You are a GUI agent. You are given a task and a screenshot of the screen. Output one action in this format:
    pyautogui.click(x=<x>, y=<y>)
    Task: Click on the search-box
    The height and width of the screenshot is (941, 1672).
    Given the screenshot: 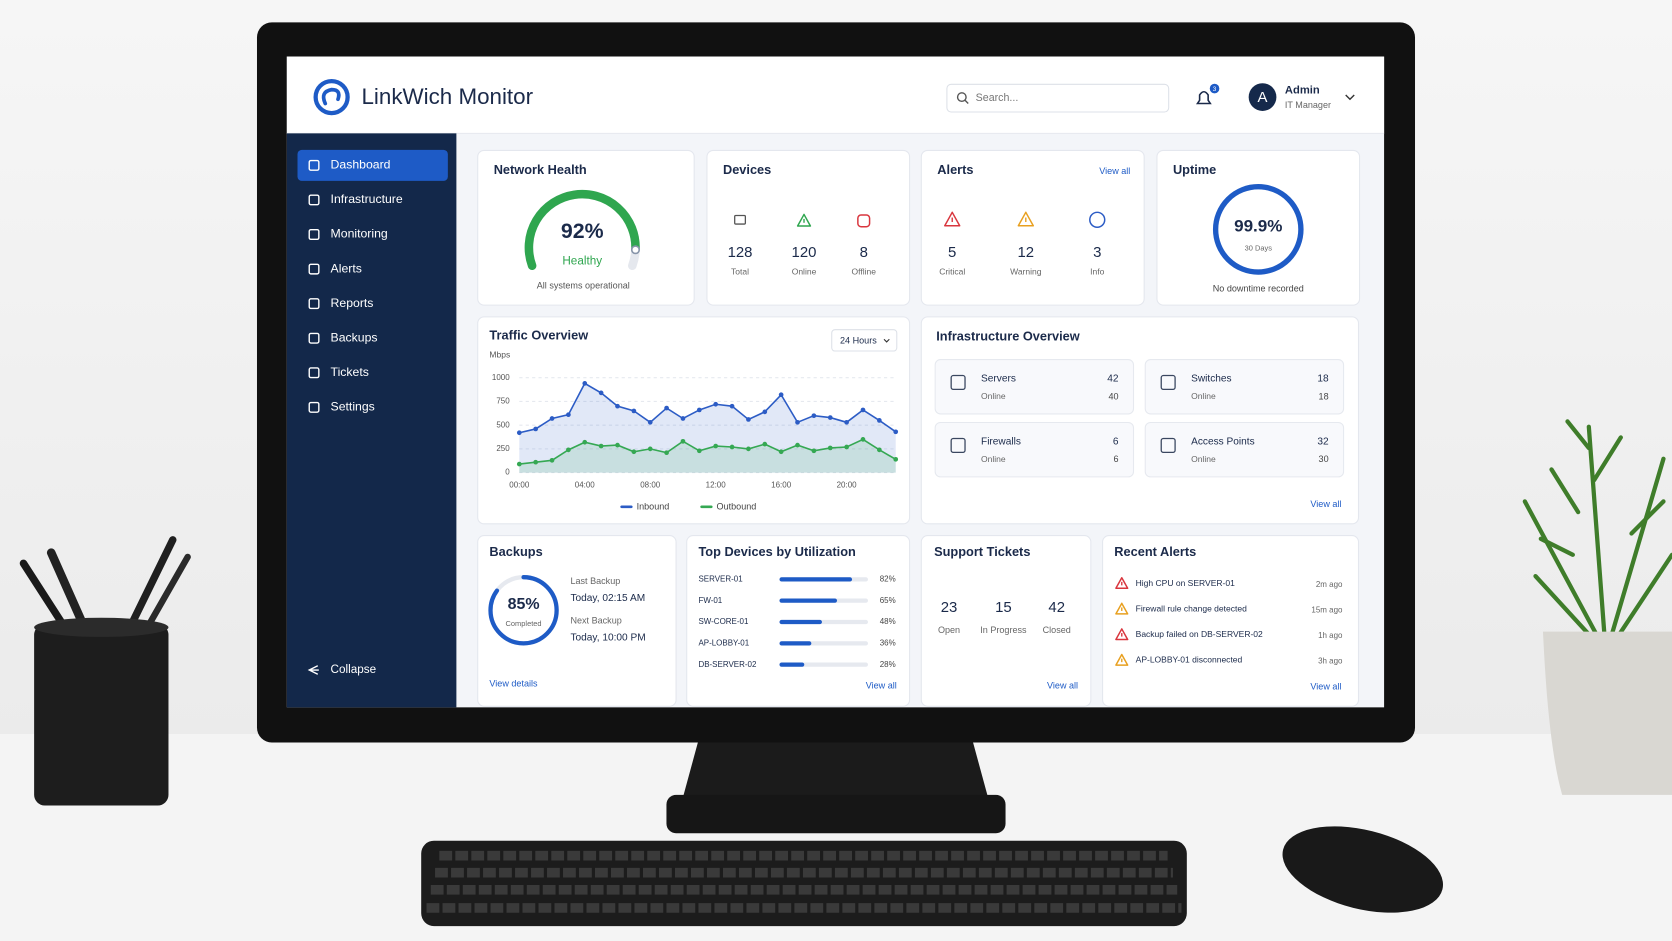 What is the action you would take?
    pyautogui.click(x=1058, y=98)
    